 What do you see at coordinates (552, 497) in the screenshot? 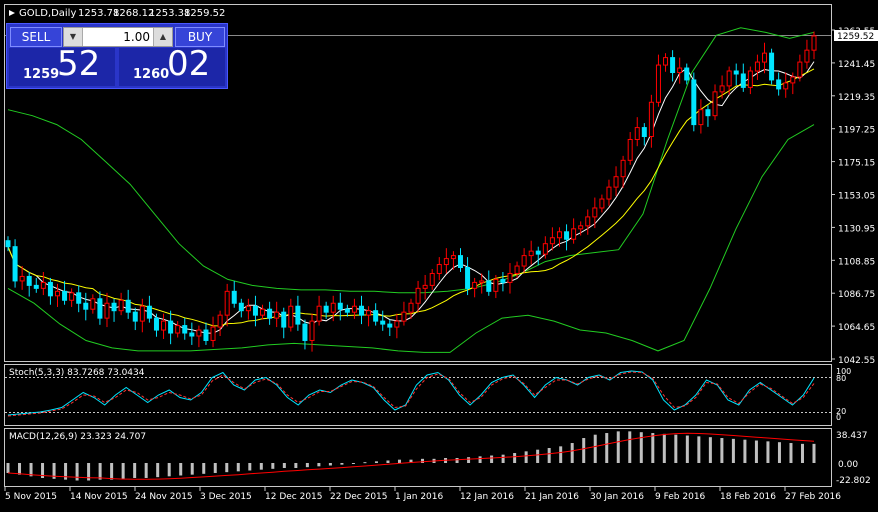
I see `date-axis-label: 21 Jan 2016` at bounding box center [552, 497].